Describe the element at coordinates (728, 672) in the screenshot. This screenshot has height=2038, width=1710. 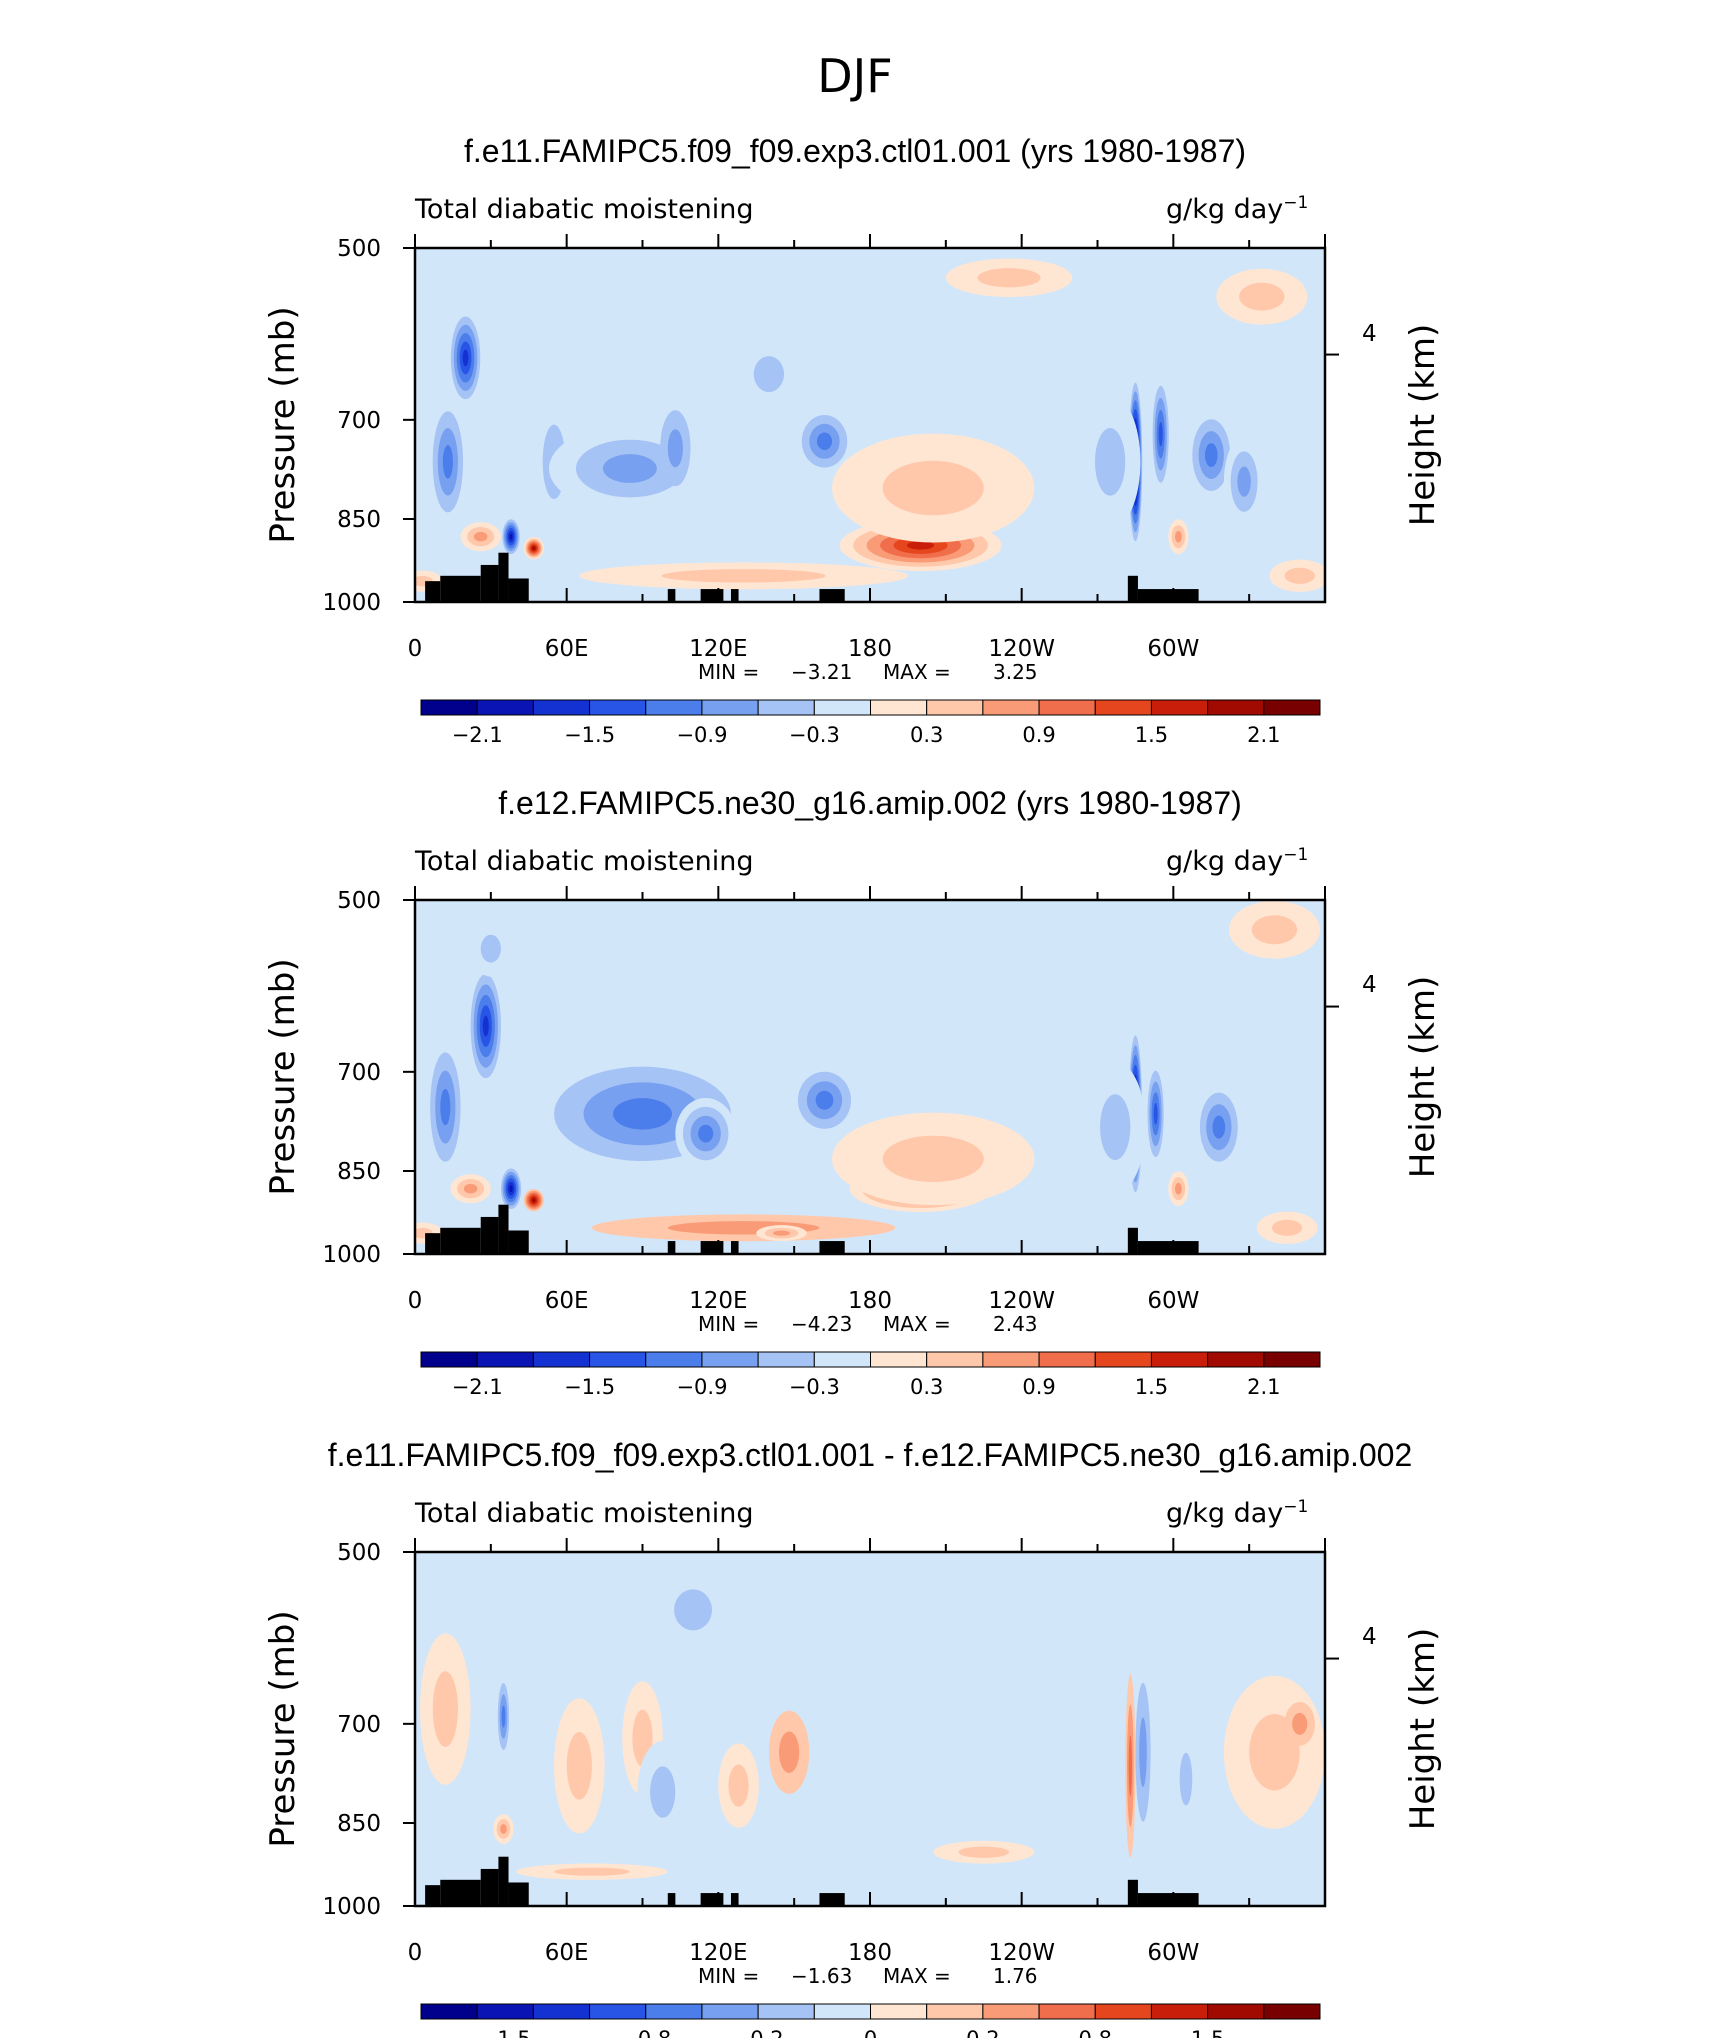
I see `min-label: MIN =` at that location.